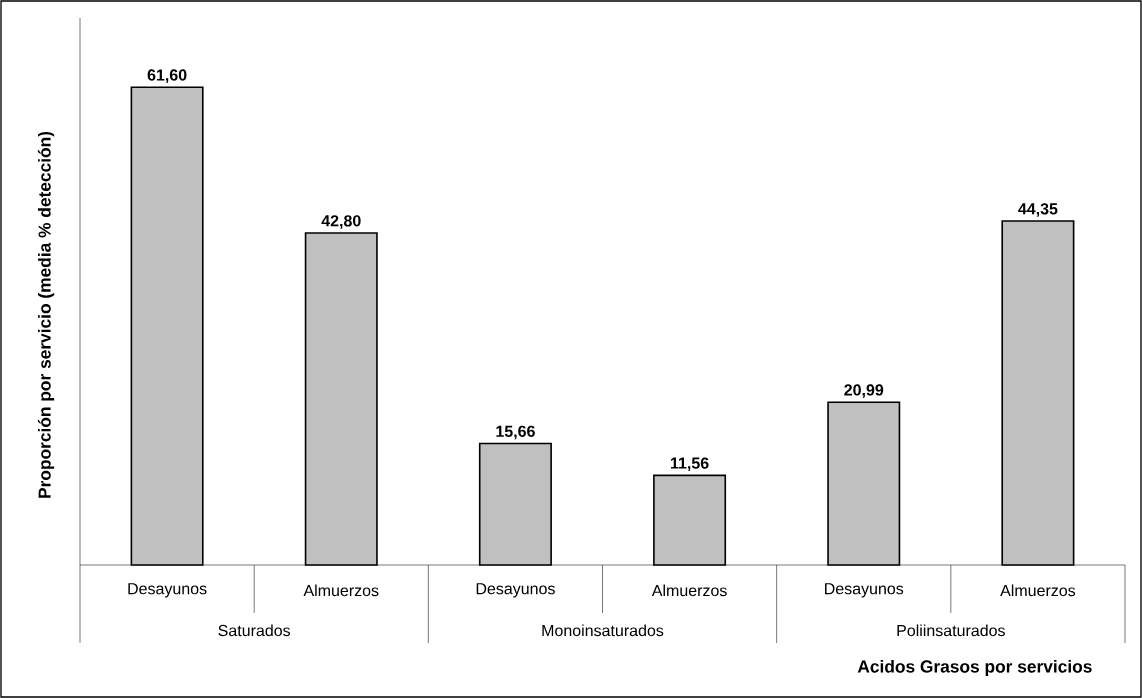  Describe the element at coordinates (515, 432) in the screenshot. I see `data-label: 15,66` at that location.